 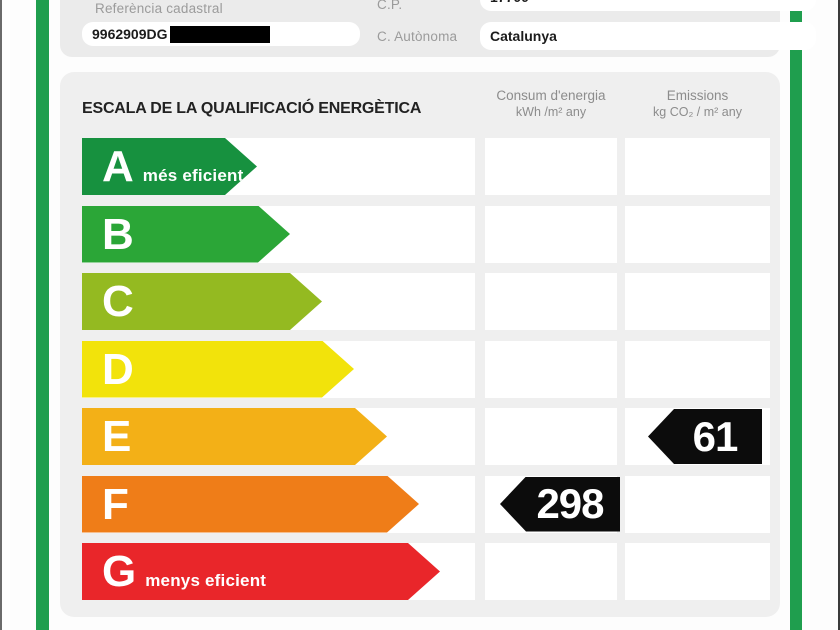 I want to click on rating-arrow-B: B, so click(x=186, y=234).